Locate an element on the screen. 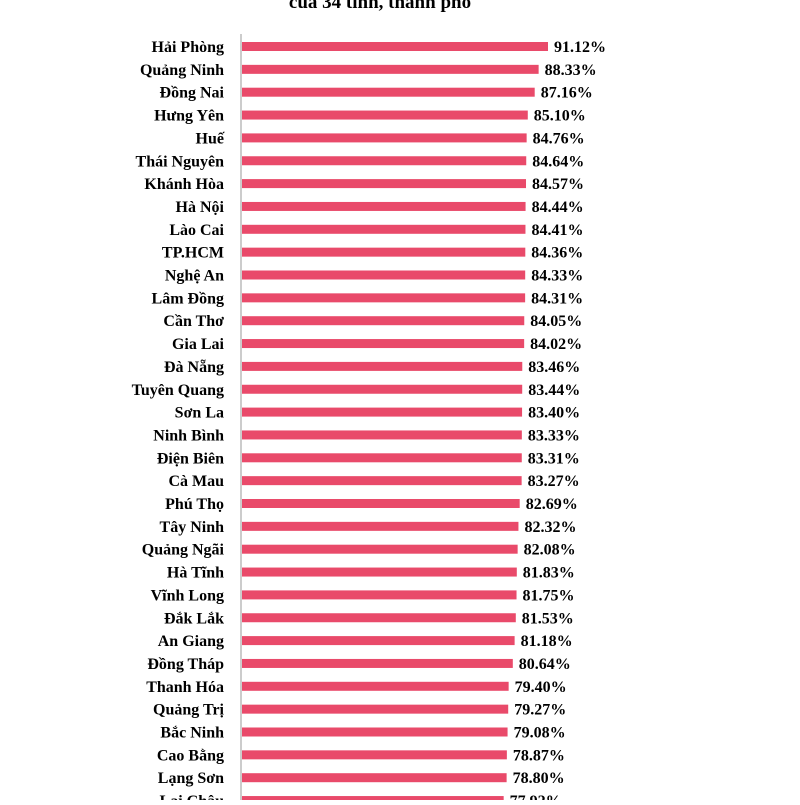  value-label: 81.53% is located at coordinates (548, 618).